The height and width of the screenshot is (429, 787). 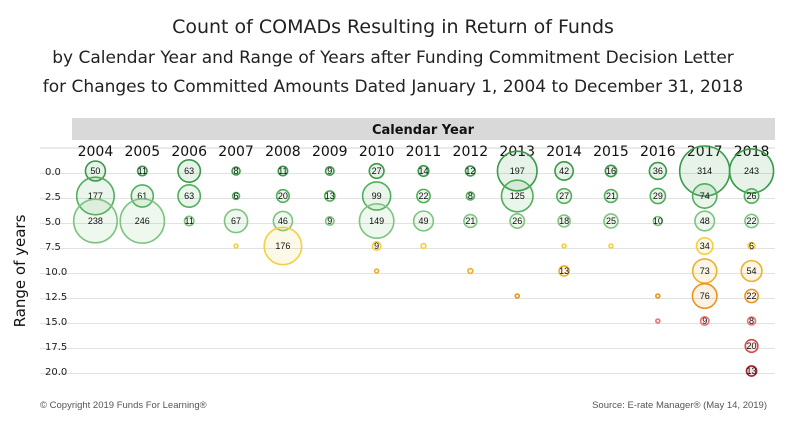 I want to click on bubble-label: 42, so click(x=564, y=171).